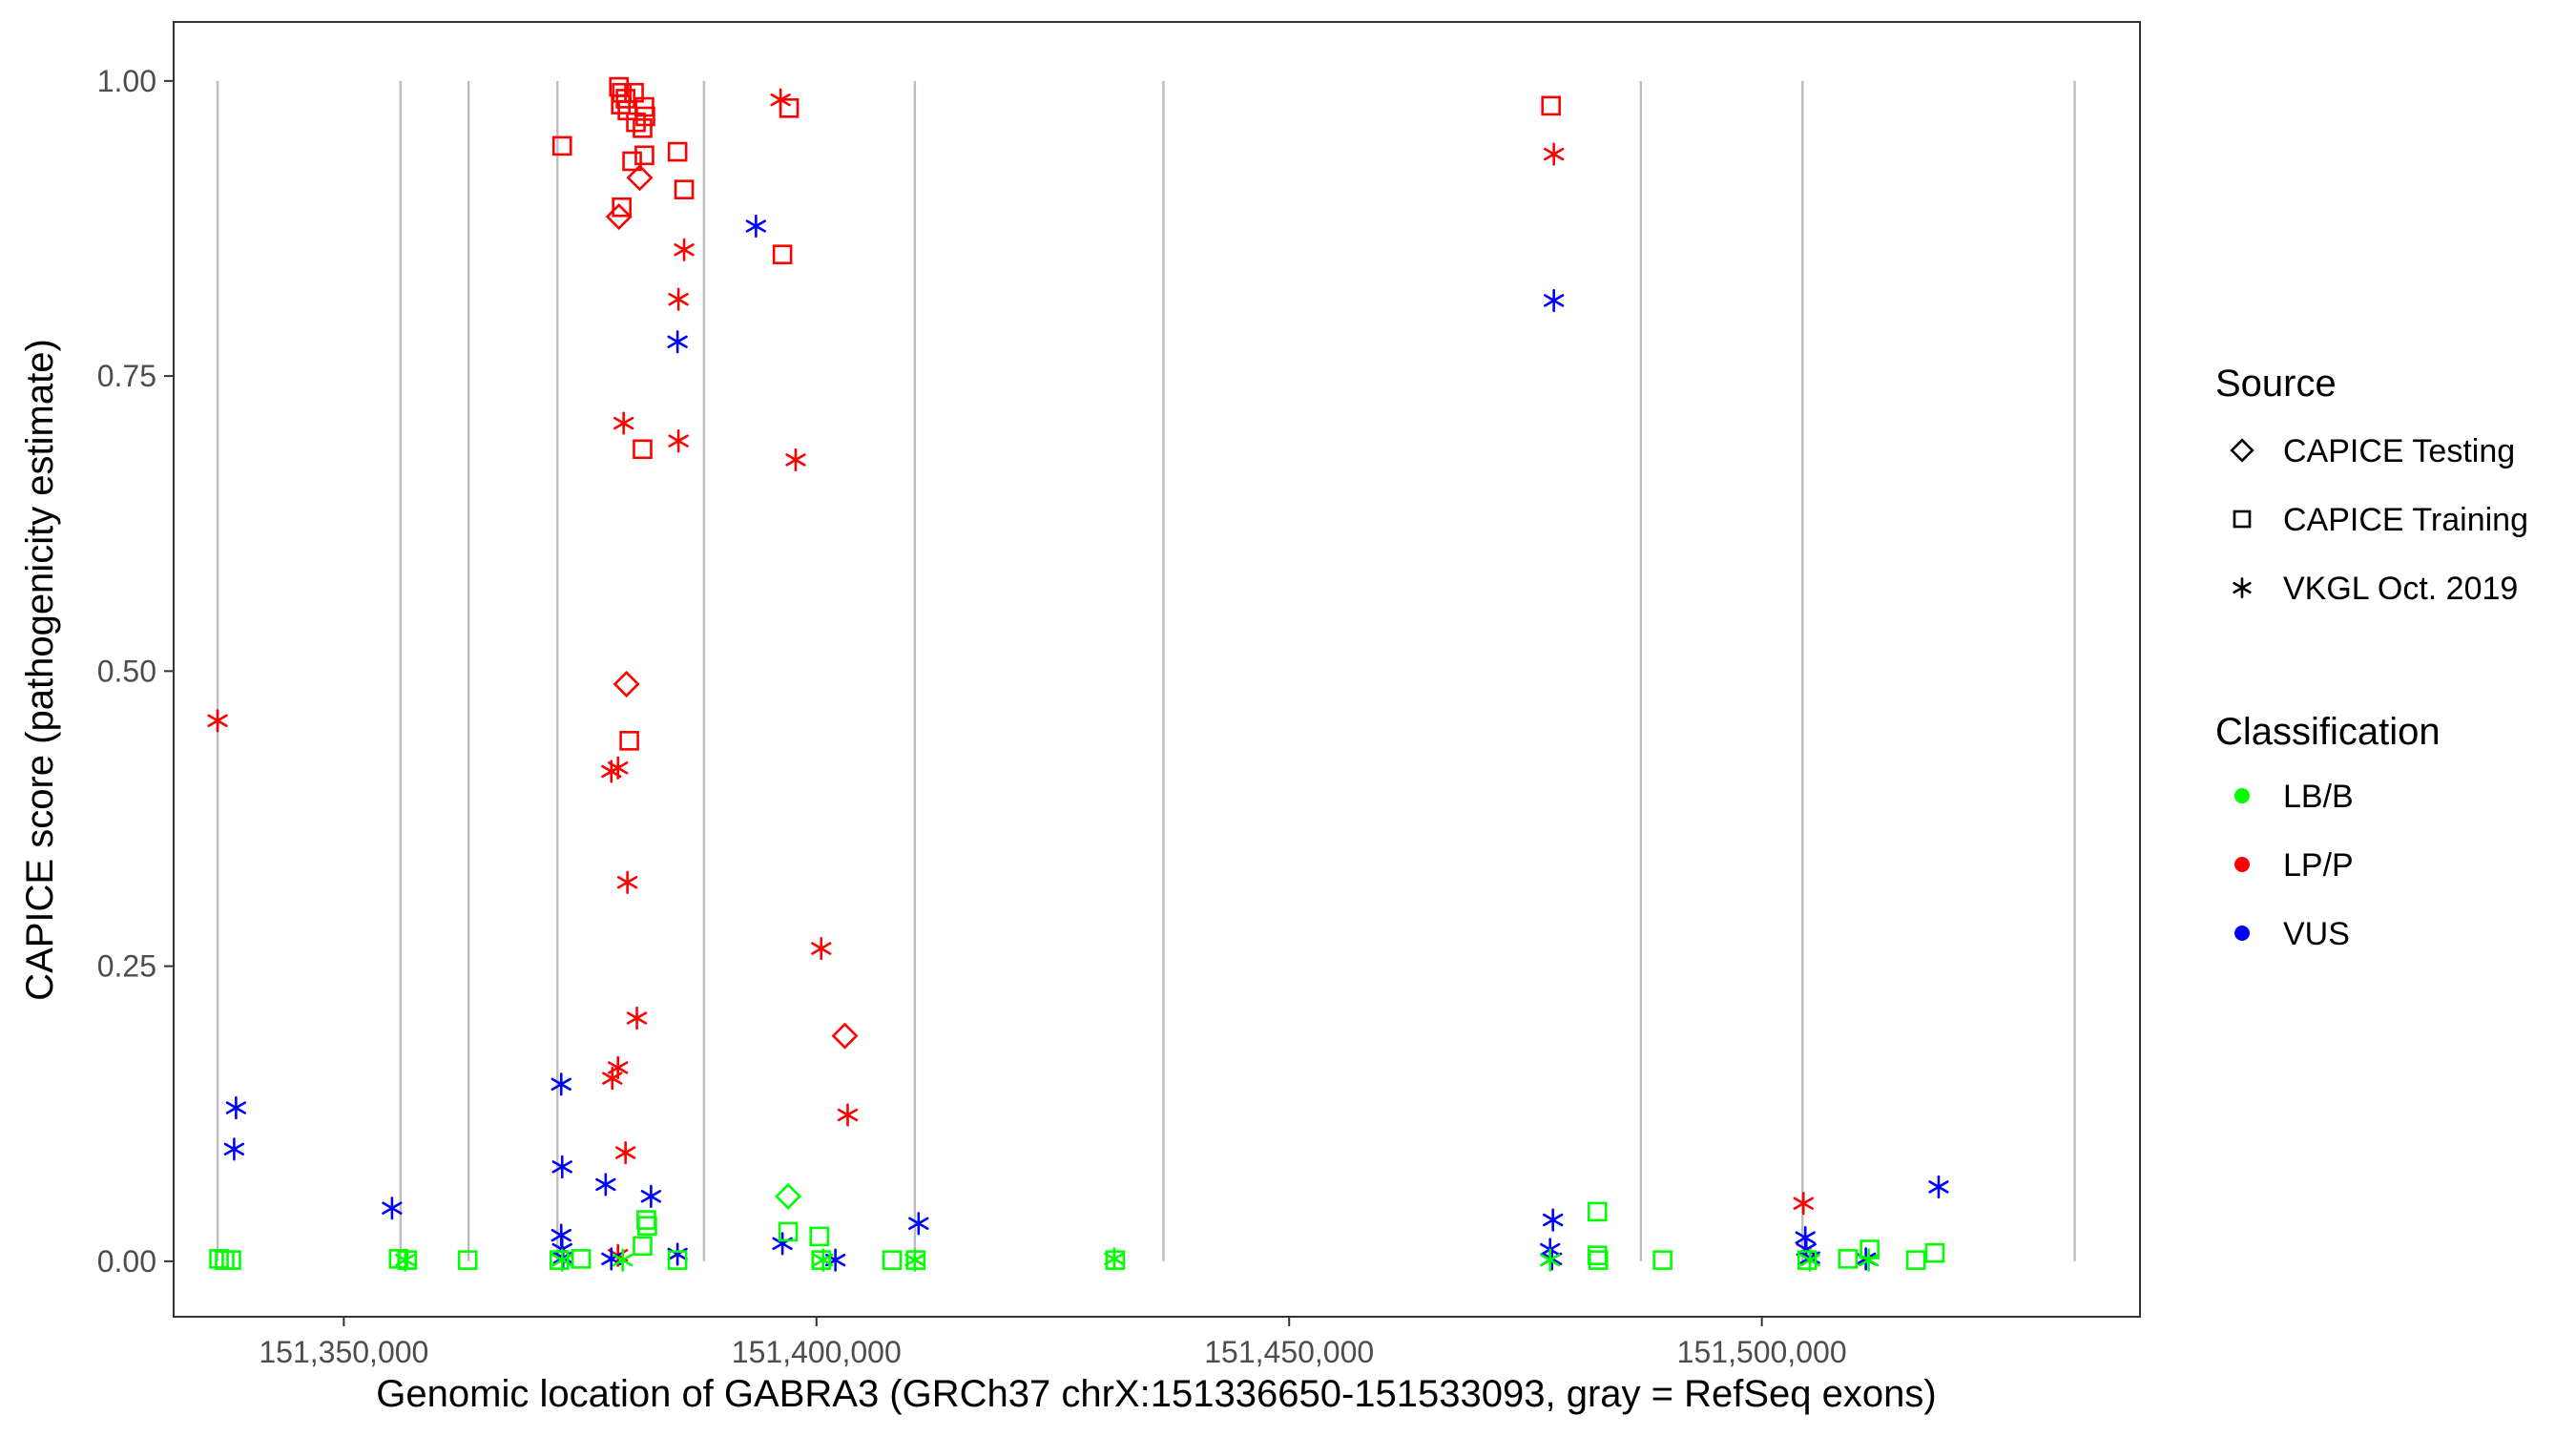 This screenshot has width=2576, height=1436. Describe the element at coordinates (2242, 519) in the screenshot. I see `legend-key-square` at that location.